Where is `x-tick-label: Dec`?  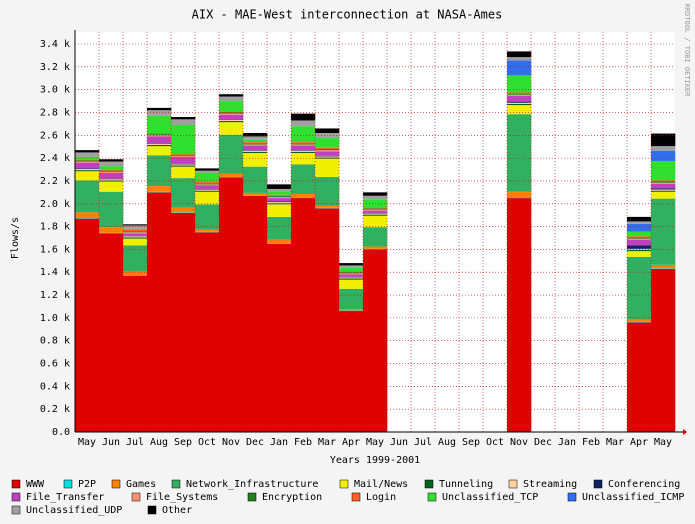 x-tick-label: Dec is located at coordinates (255, 442).